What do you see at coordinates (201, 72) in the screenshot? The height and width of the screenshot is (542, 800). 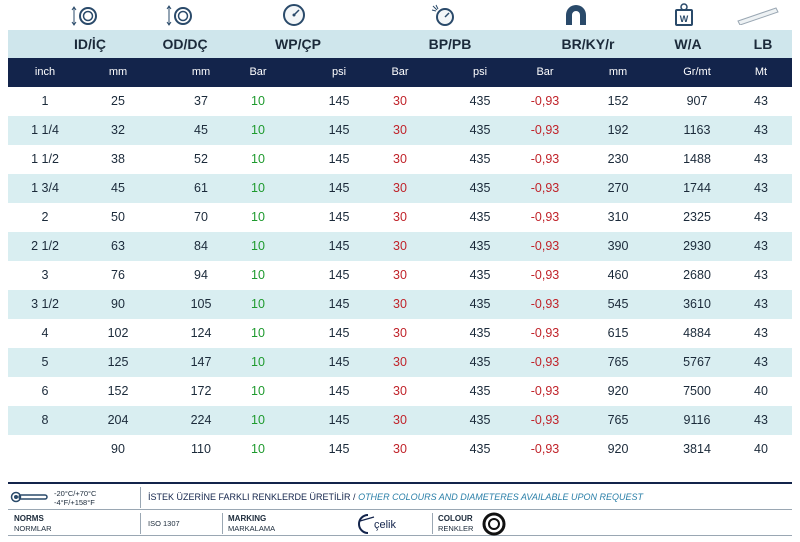 I see `unit-od-mm: mm` at bounding box center [201, 72].